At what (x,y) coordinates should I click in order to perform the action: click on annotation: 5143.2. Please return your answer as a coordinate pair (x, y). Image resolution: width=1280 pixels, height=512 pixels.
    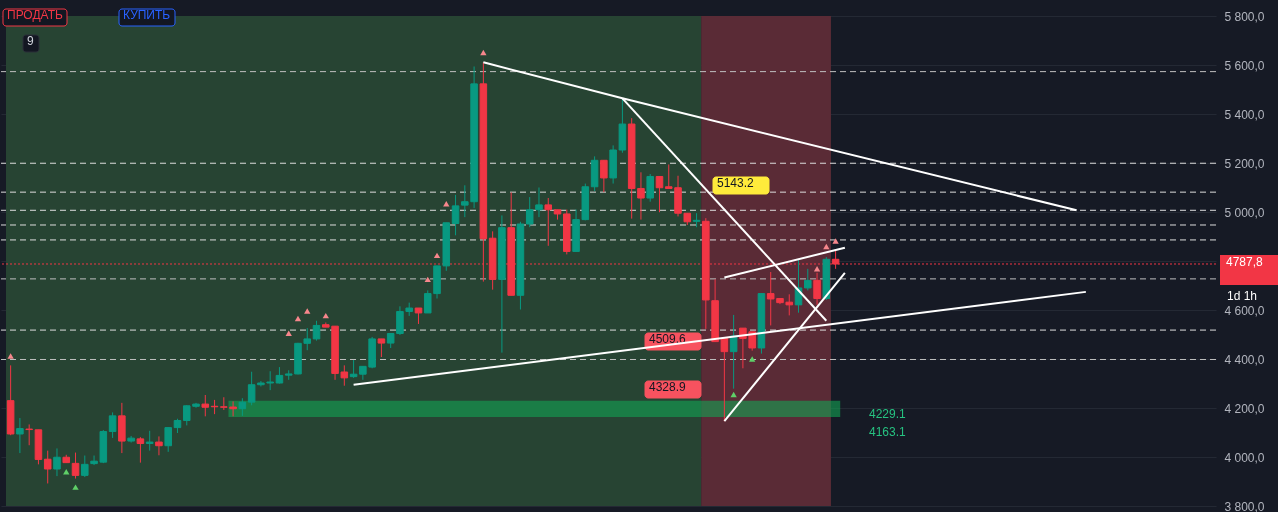
    Looking at the image, I should click on (736, 183).